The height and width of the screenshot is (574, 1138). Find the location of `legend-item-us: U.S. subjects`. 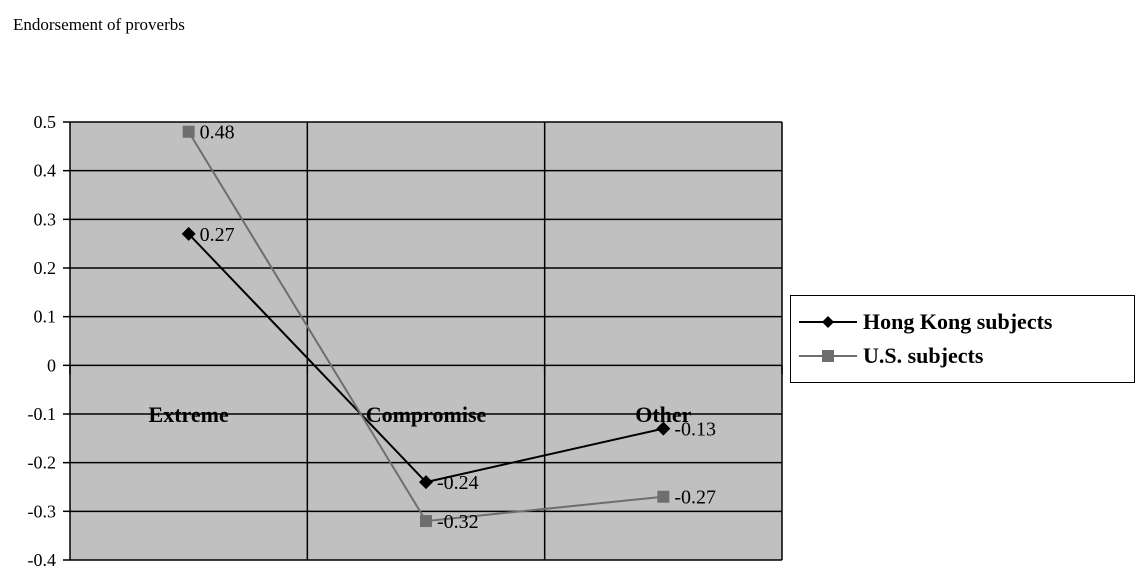

legend-item-us: U.S. subjects is located at coordinates (890, 356).